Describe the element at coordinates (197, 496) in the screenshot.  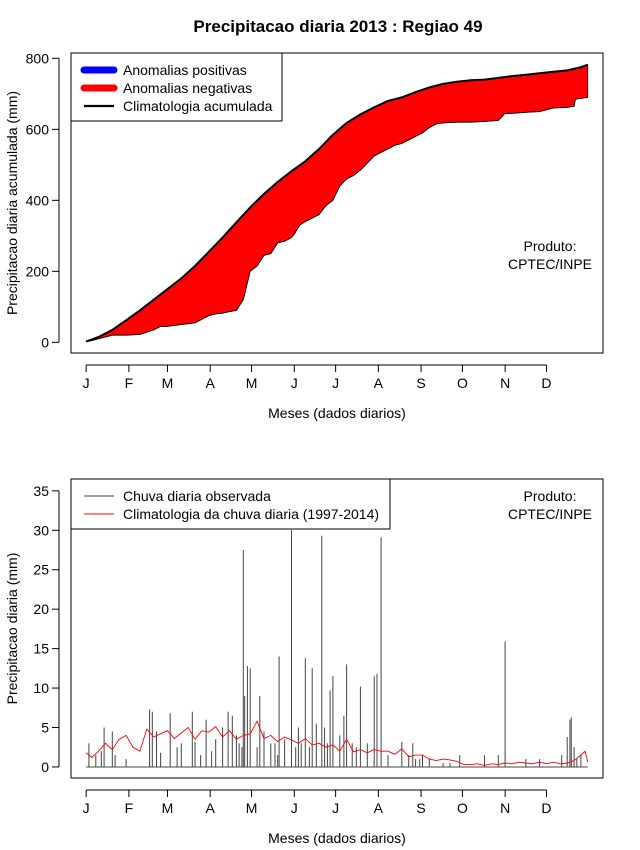
I see `legend-entry: Chuva diaria observada` at that location.